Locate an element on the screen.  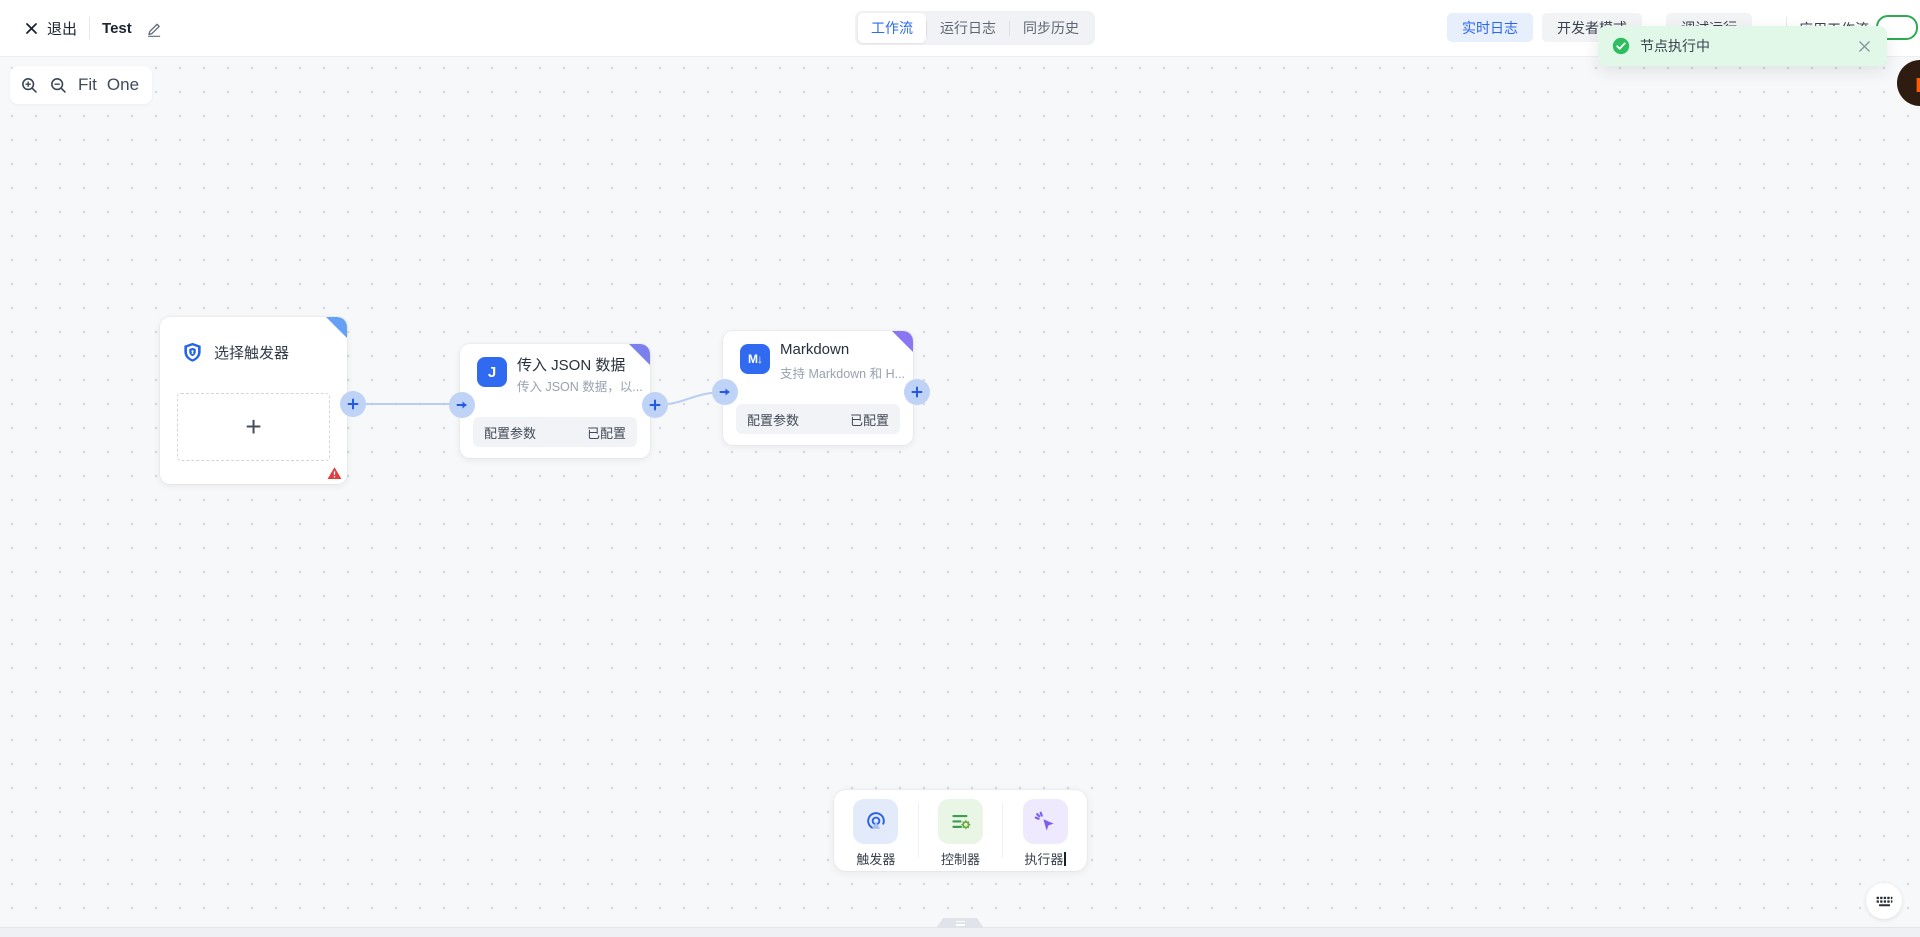
exit-button: 退出 is located at coordinates (50, 28).